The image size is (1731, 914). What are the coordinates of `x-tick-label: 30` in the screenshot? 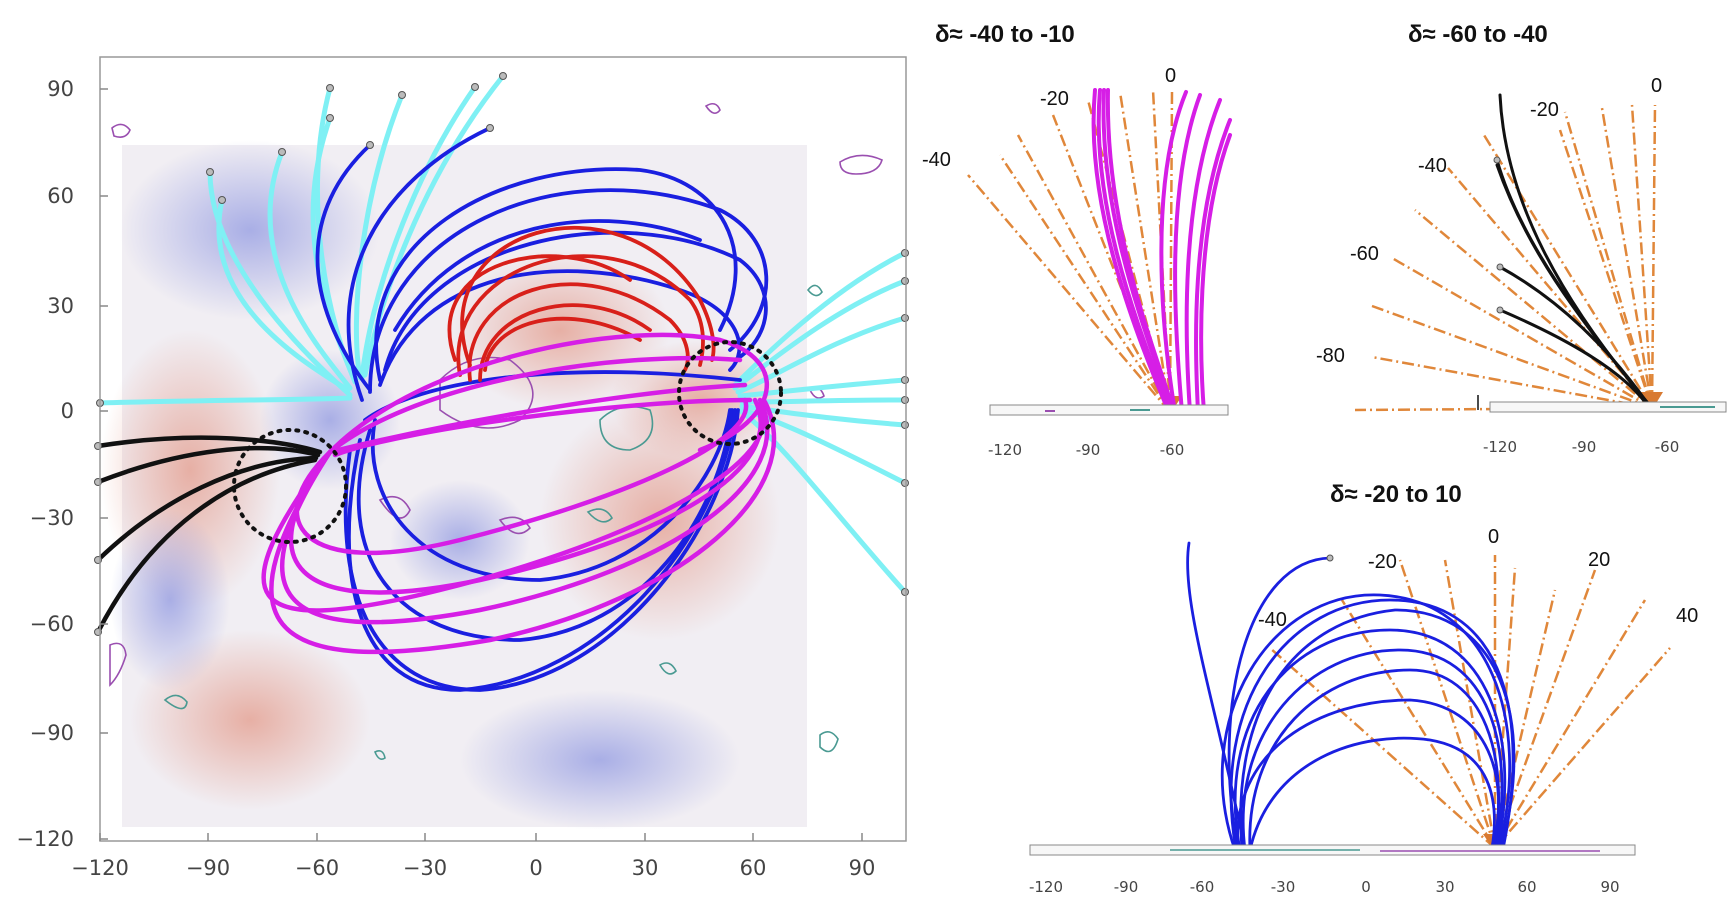 It's located at (1444, 887).